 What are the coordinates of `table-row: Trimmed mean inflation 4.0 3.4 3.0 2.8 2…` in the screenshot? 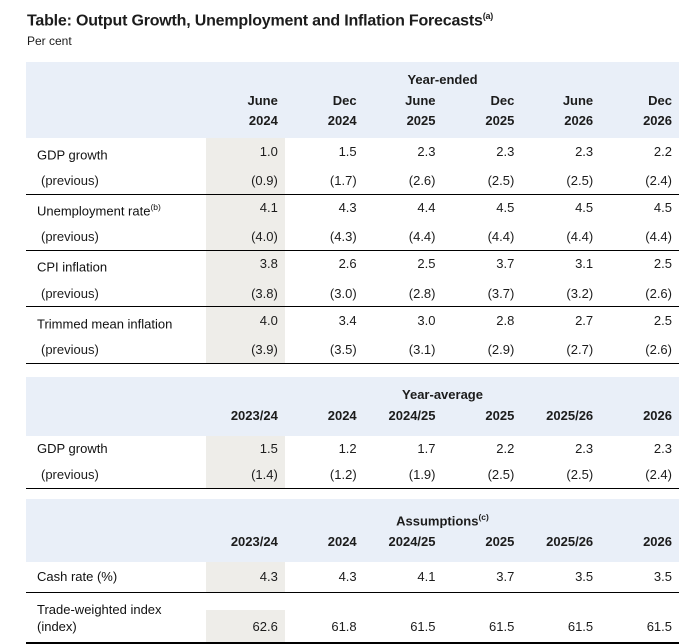 It's located at (352, 322).